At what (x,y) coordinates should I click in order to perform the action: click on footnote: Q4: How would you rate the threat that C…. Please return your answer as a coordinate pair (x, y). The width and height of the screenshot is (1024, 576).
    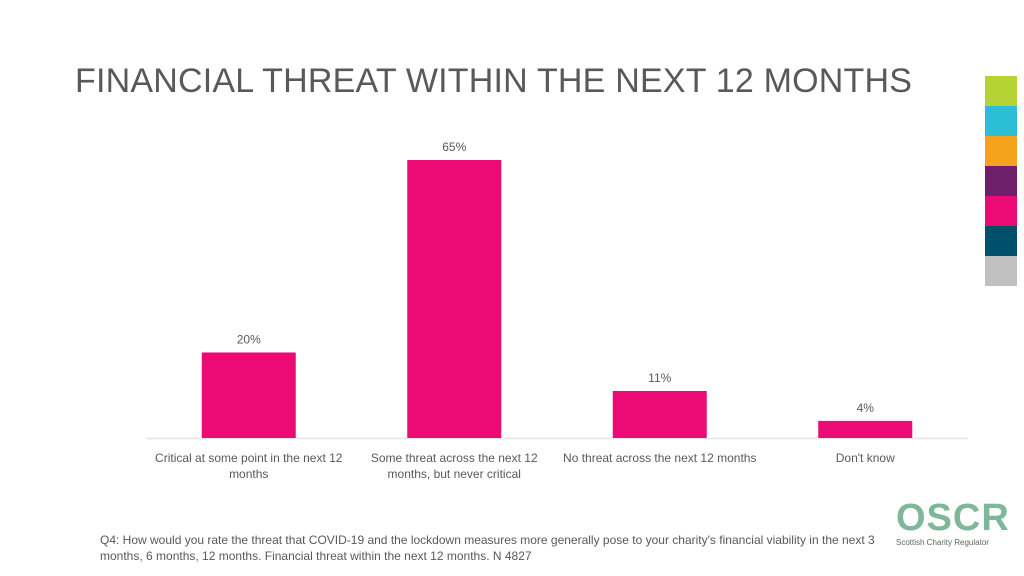
    Looking at the image, I should click on (487, 548).